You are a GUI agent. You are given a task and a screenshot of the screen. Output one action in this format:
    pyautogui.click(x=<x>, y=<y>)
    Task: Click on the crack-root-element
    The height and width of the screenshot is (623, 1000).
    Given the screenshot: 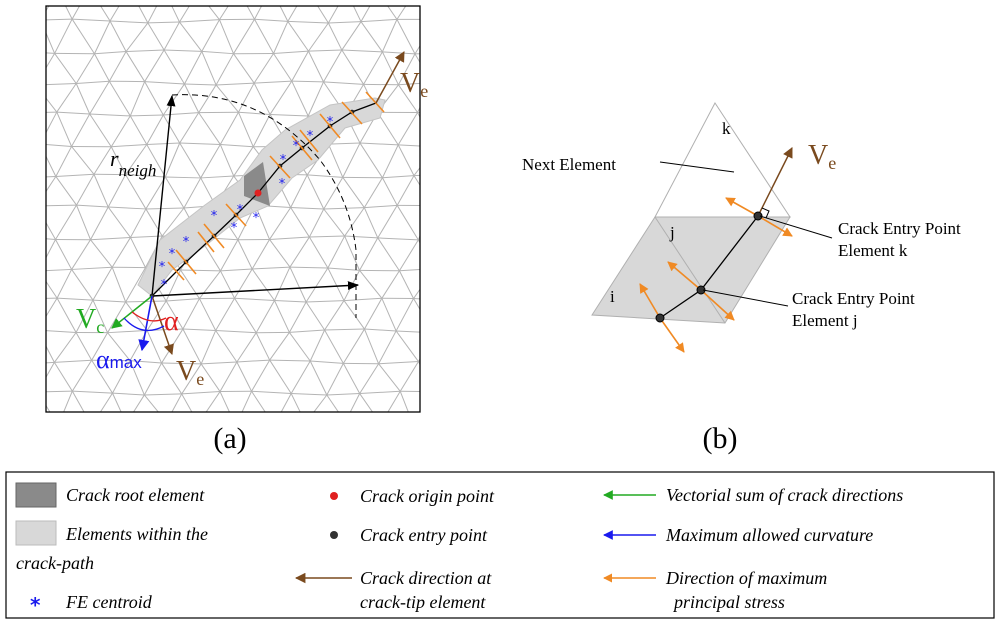 What is the action you would take?
    pyautogui.click(x=257, y=184)
    